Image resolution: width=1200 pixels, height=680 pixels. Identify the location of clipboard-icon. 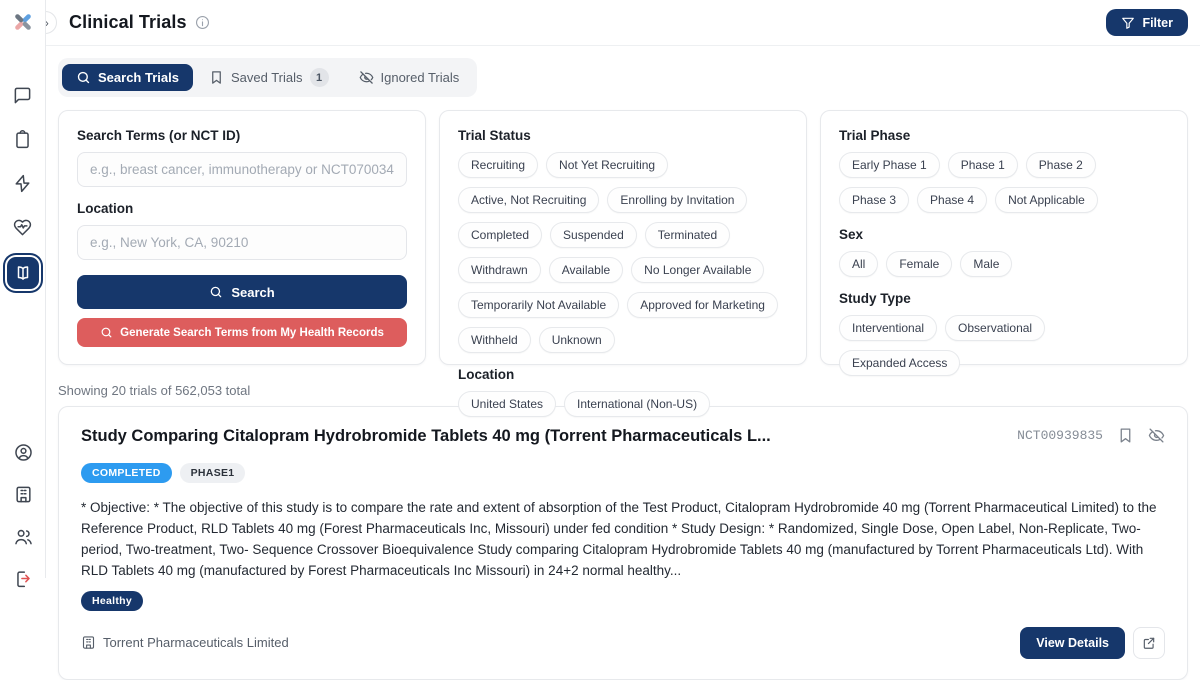
(22, 139).